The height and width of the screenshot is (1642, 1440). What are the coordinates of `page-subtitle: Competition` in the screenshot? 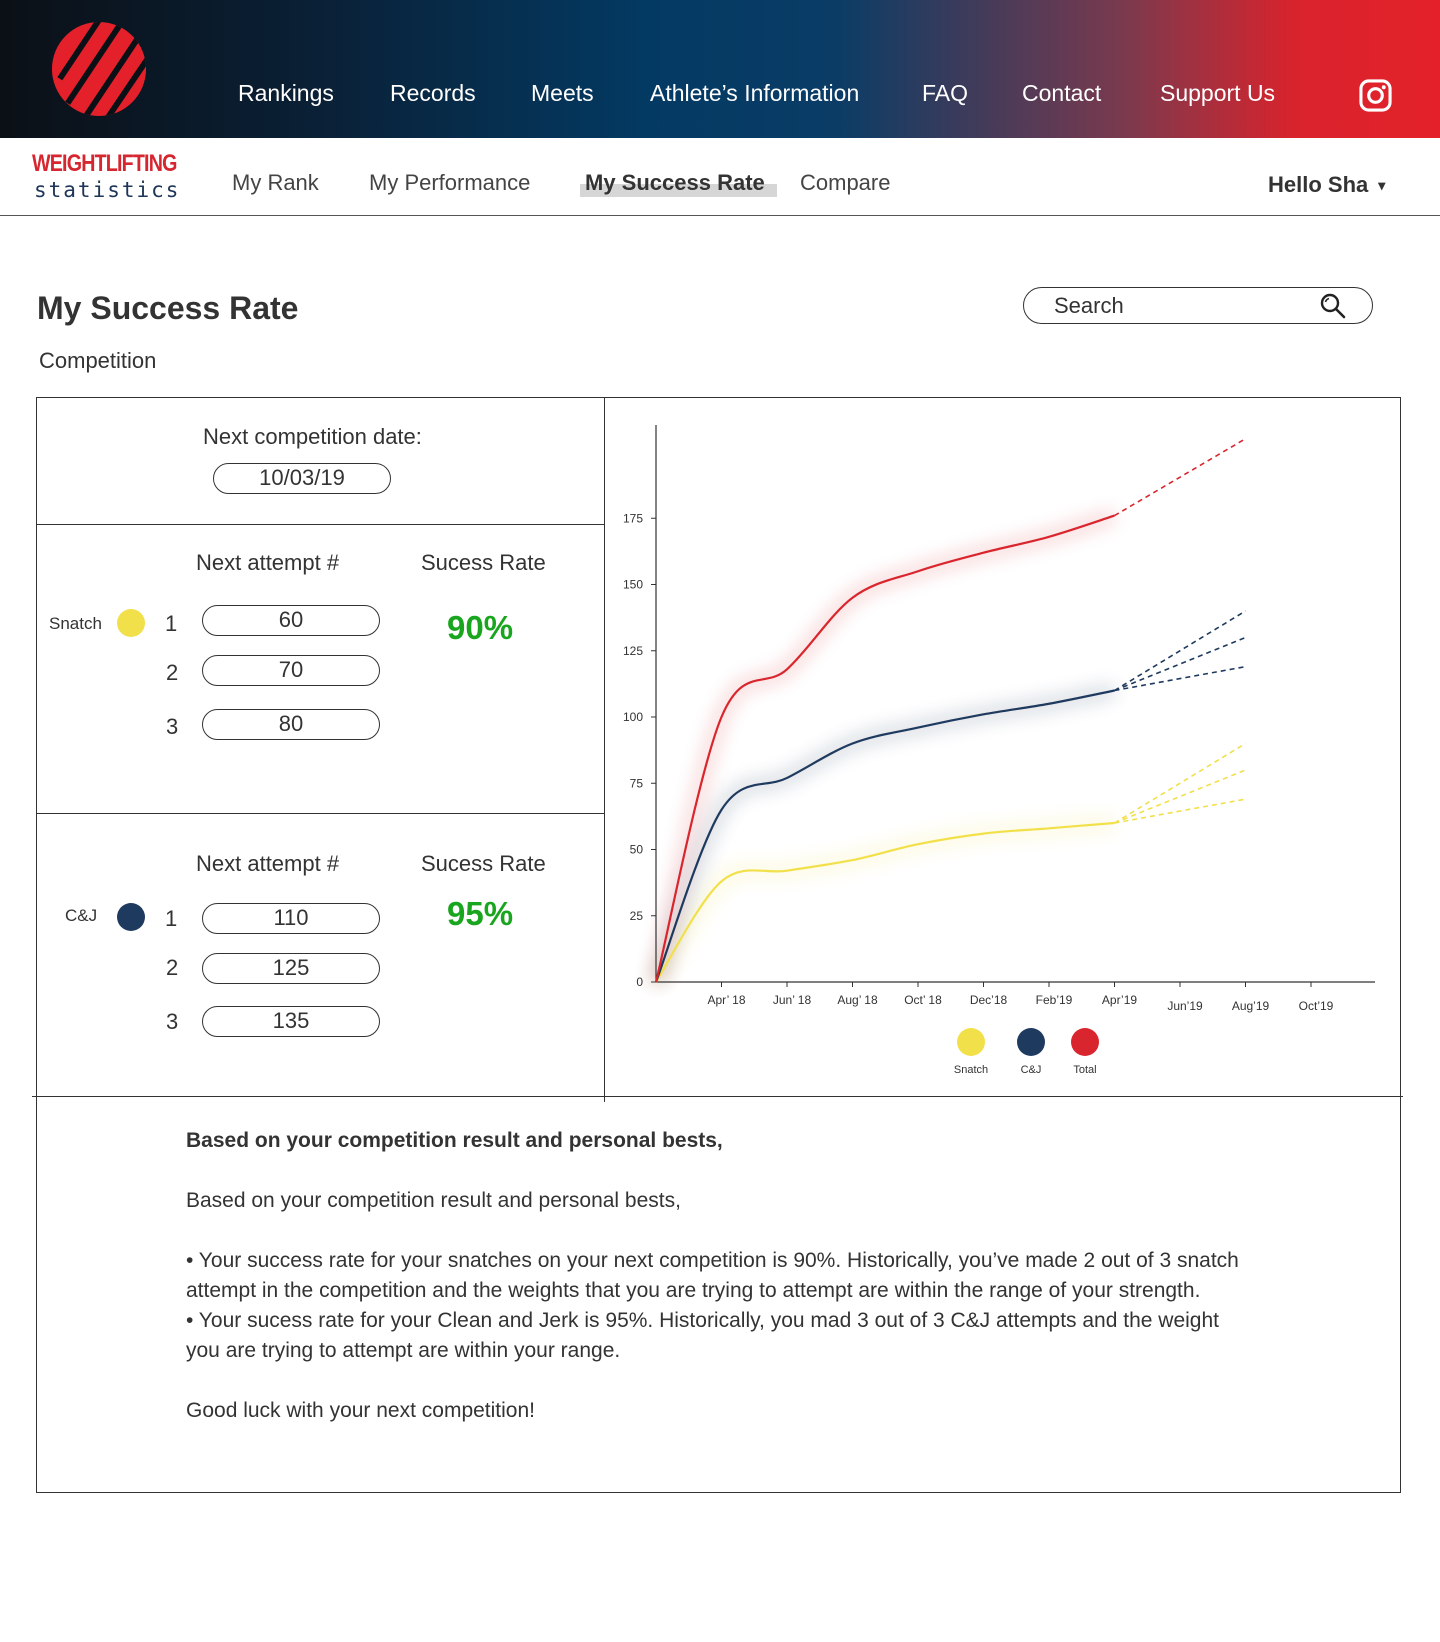 It's located at (98, 360).